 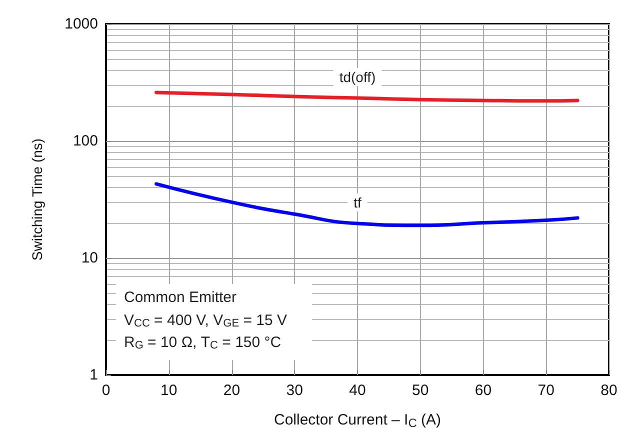 I want to click on x-tick-label: 80, so click(x=609, y=390).